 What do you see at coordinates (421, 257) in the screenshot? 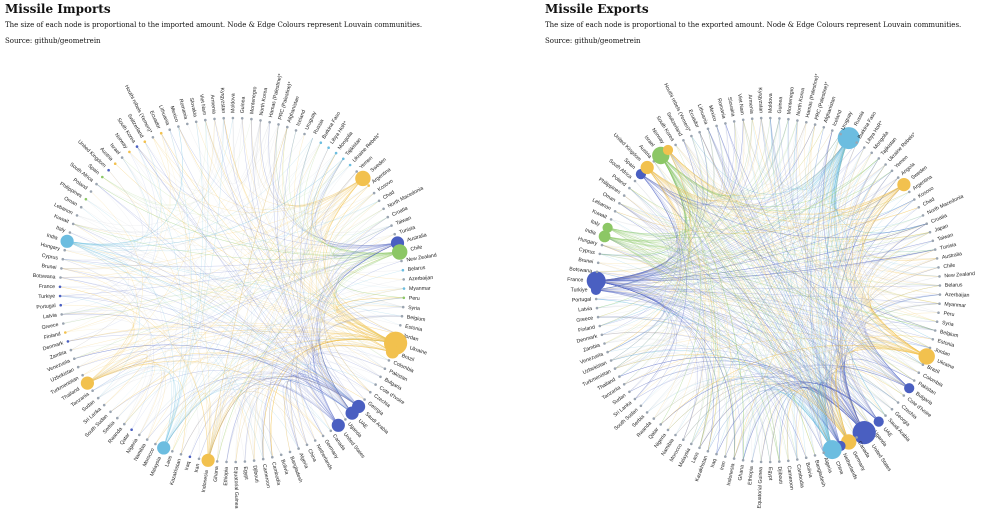
I see `label-new-zealand: New Zealand` at bounding box center [421, 257].